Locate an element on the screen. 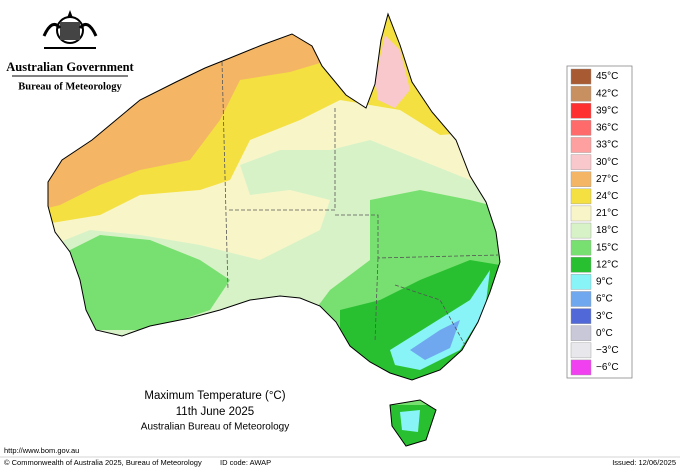 Image resolution: width=680 pixels, height=472 pixels. legend-label: 27°C is located at coordinates (607, 179).